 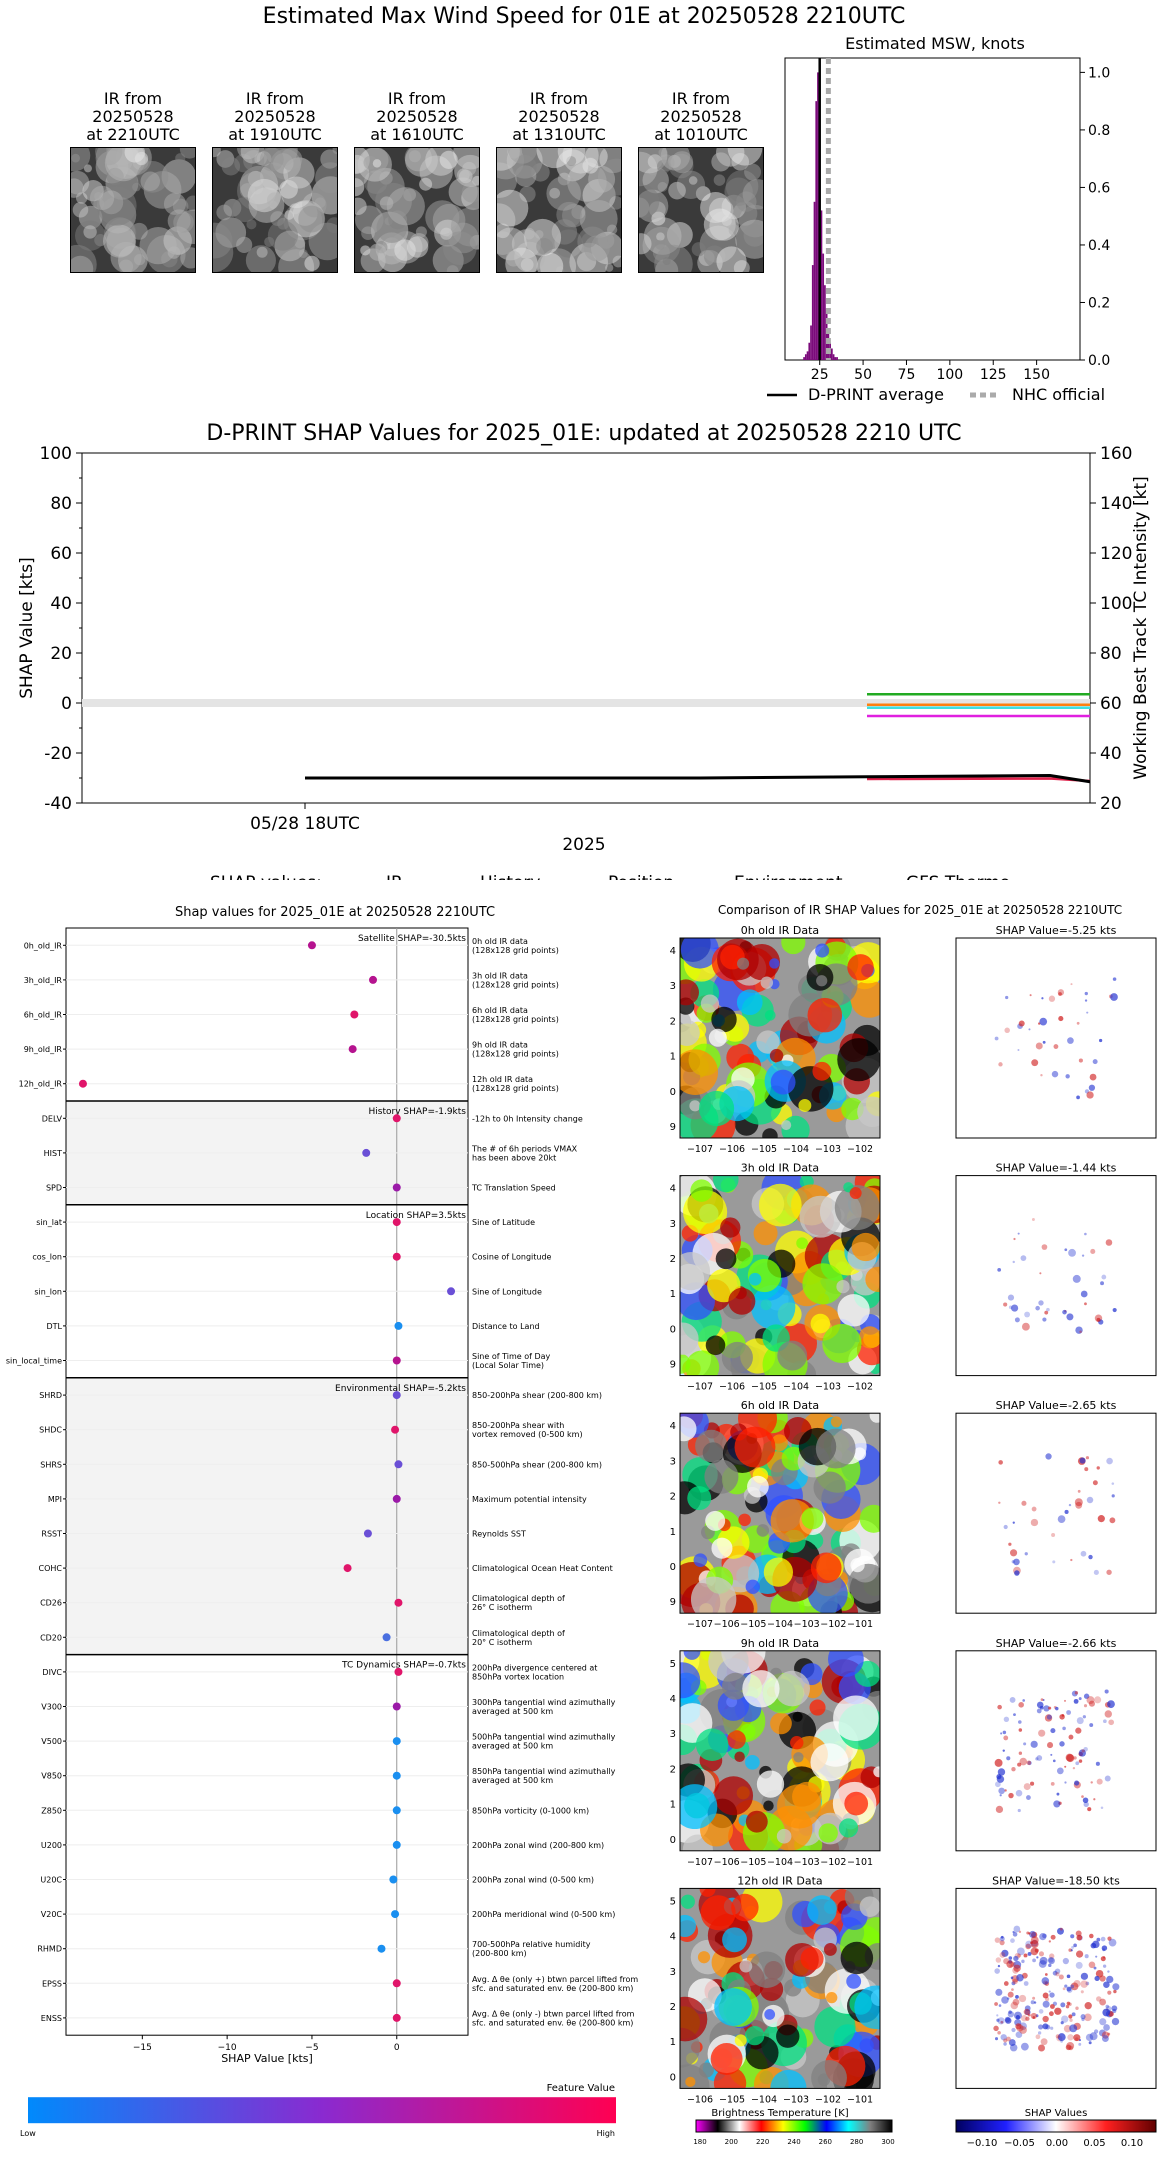 I want to click on shap-tick-label: 0.10, so click(x=1132, y=2143).